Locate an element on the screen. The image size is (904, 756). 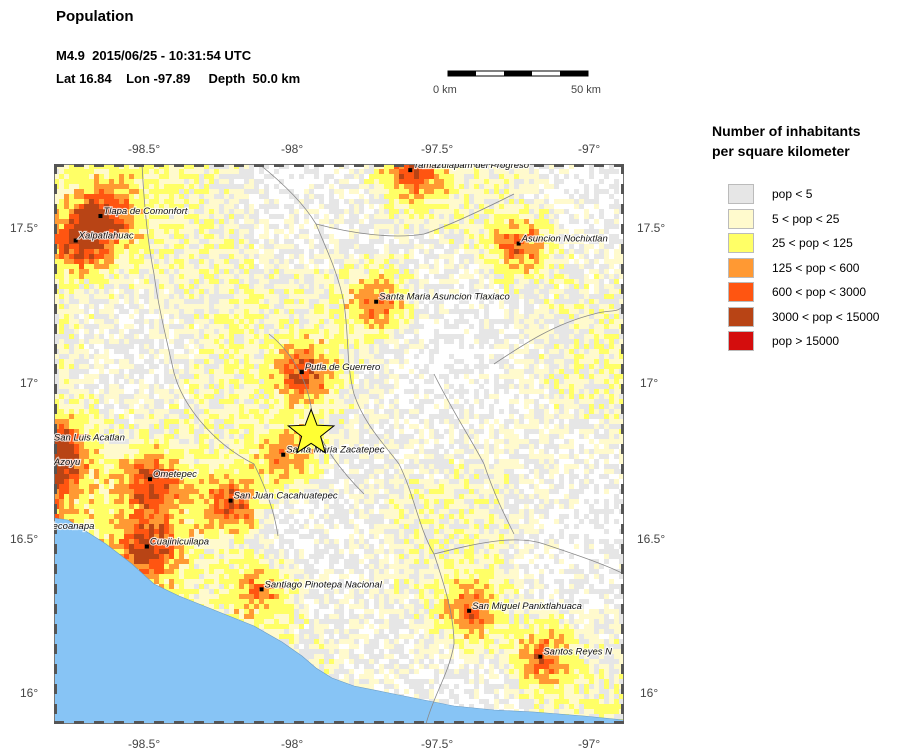
legend-label: 25 < pop < 125 is located at coordinates (812, 243).